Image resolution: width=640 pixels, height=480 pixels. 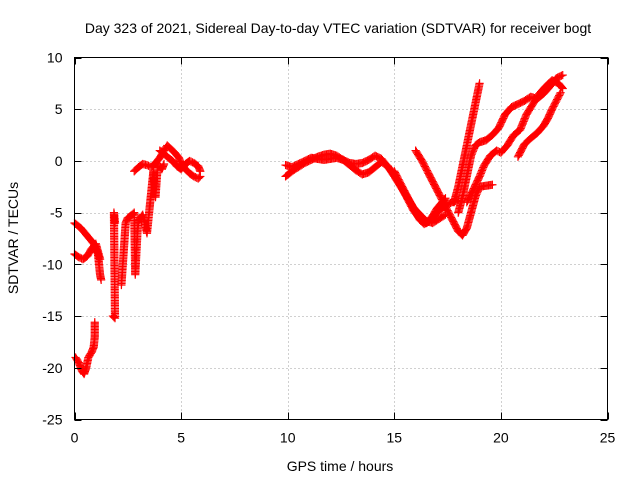 I want to click on y-tick-label: -5, so click(x=56, y=213).